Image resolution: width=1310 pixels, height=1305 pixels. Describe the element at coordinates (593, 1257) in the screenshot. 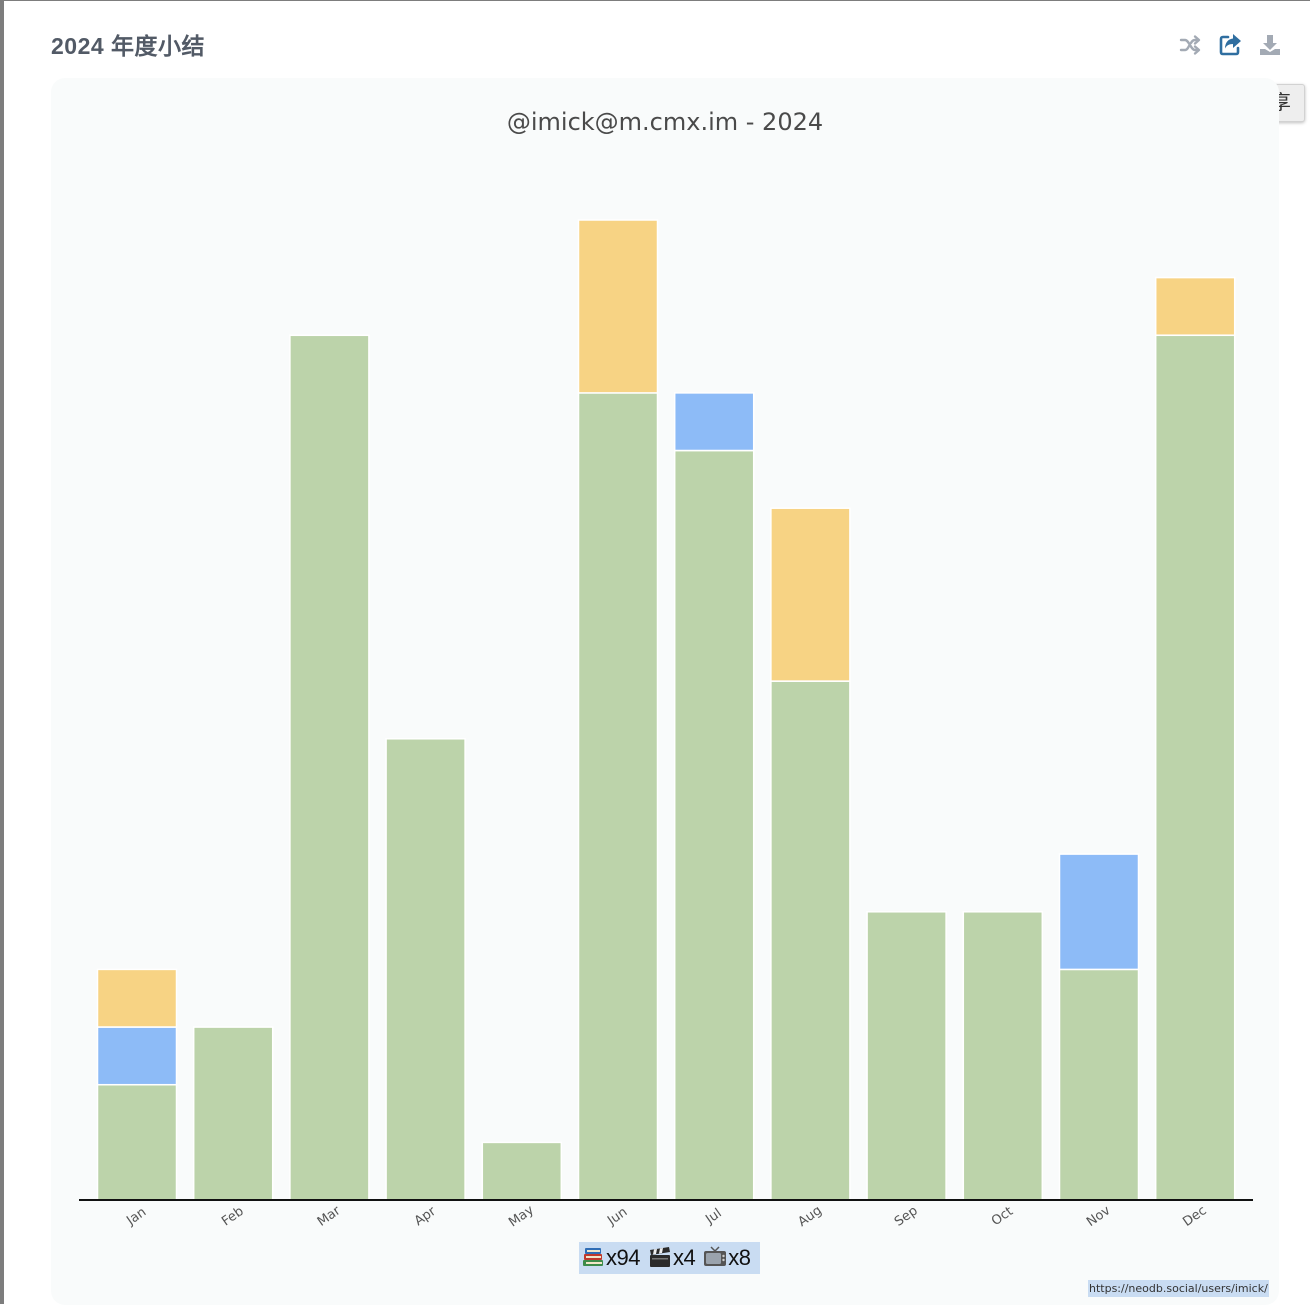

I see `books-icon` at that location.